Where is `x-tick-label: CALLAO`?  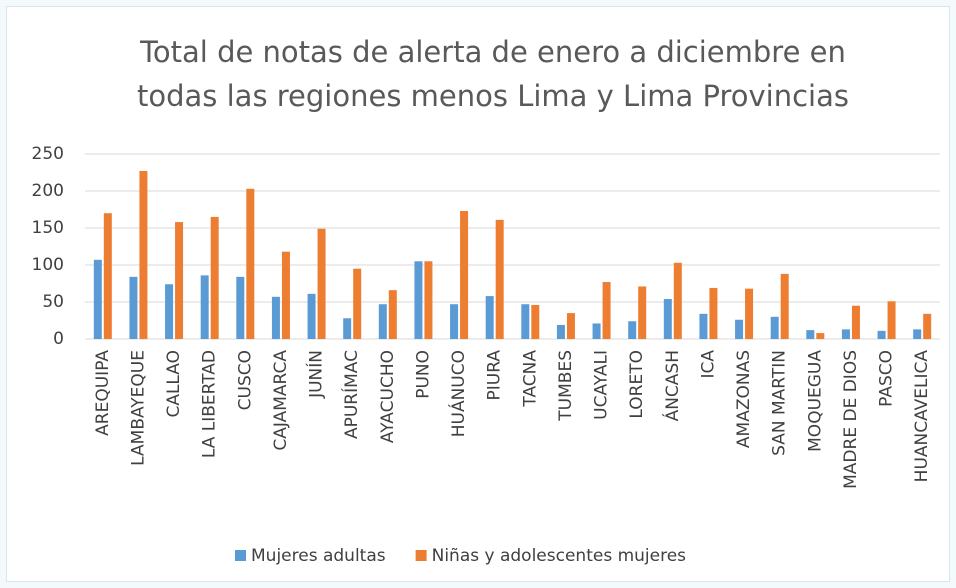 x-tick-label: CALLAO is located at coordinates (174, 384).